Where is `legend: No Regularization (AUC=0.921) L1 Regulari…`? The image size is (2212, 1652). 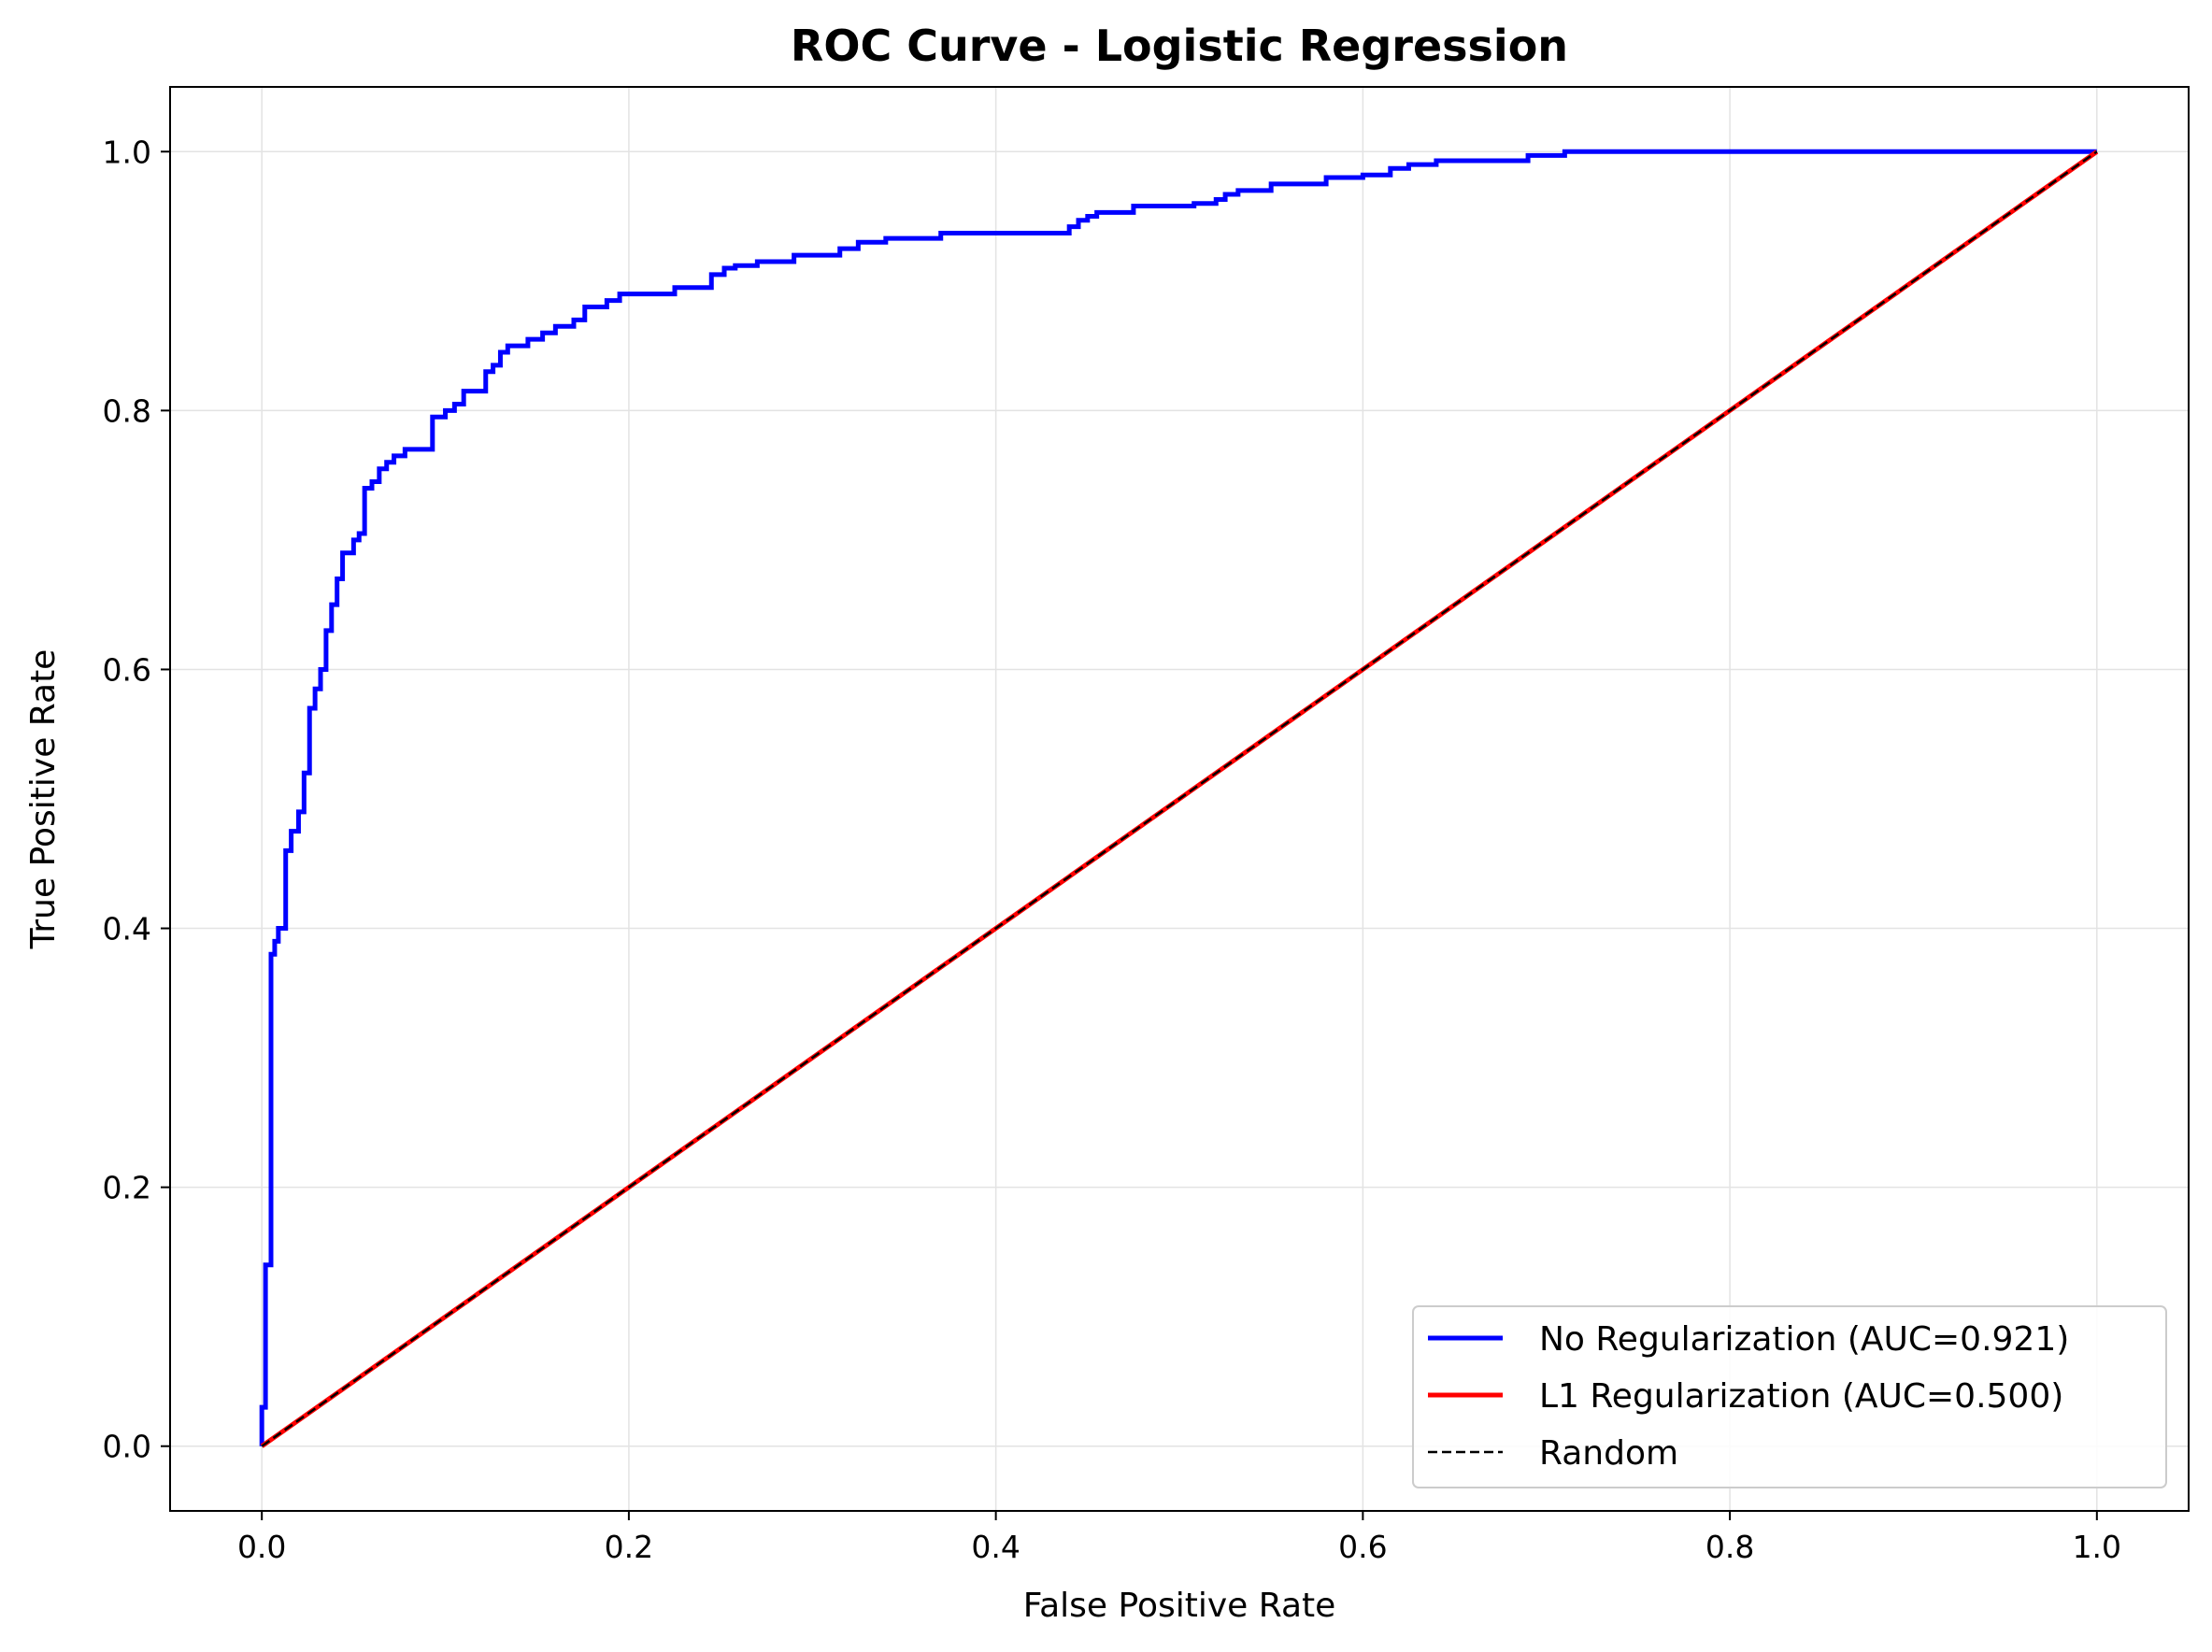 legend: No Regularization (AUC=0.921) L1 Regulari… is located at coordinates (1789, 1396).